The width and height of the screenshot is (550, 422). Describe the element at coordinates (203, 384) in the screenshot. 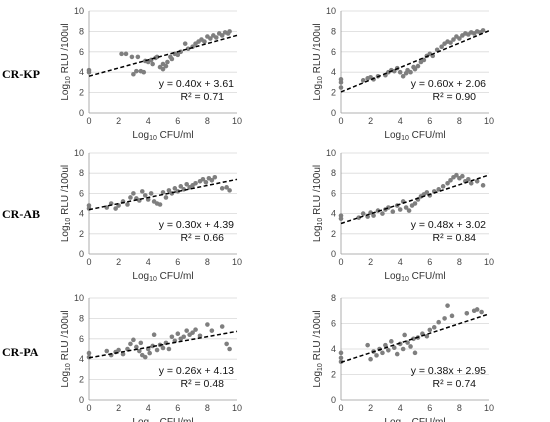

I see `r-squared-label: R² = 0.48` at that location.